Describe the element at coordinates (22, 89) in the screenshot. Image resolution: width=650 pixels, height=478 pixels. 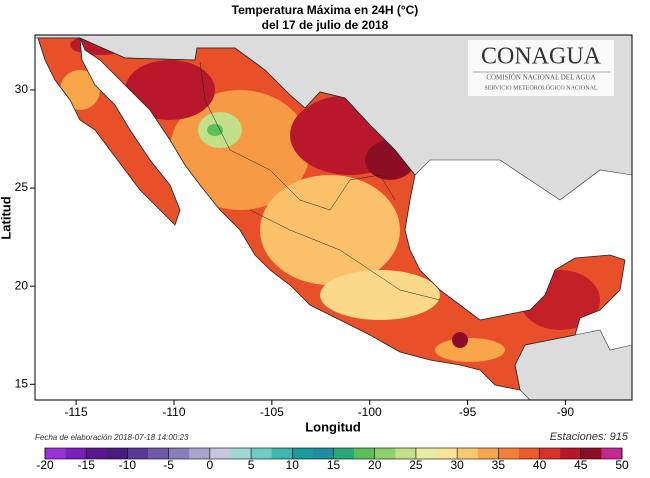
I see `y-tick-label: 30` at that location.